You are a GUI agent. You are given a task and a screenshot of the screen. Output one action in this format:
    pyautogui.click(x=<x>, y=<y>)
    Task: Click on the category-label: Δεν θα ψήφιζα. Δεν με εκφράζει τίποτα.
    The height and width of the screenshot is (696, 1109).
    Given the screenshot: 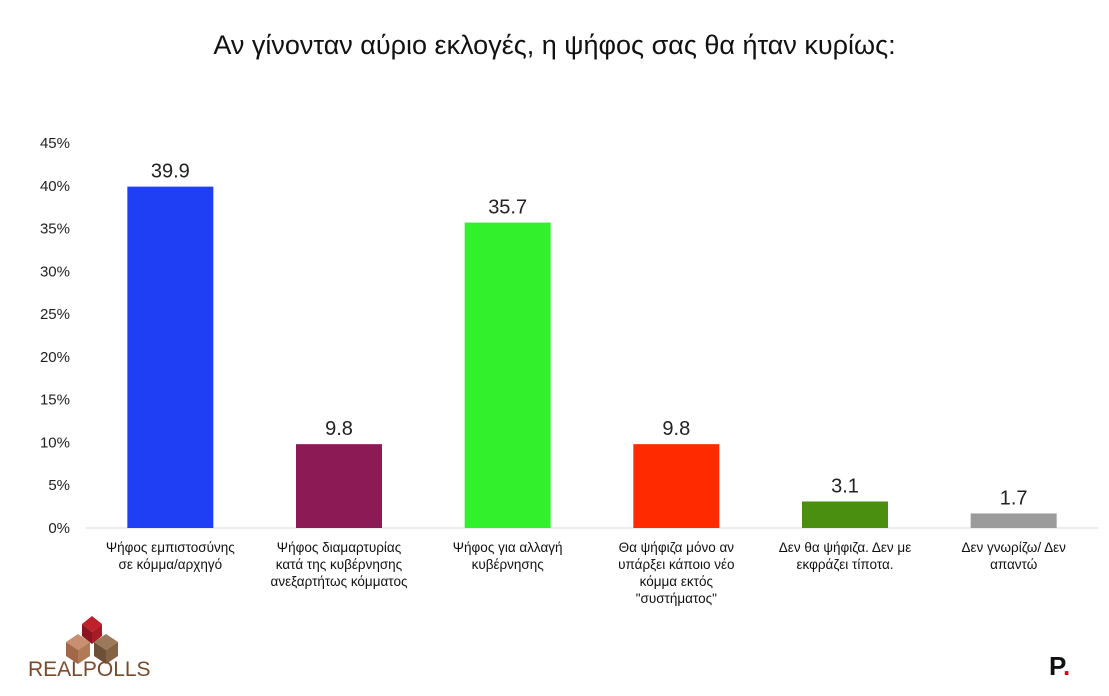 What is the action you would take?
    pyautogui.click(x=845, y=556)
    